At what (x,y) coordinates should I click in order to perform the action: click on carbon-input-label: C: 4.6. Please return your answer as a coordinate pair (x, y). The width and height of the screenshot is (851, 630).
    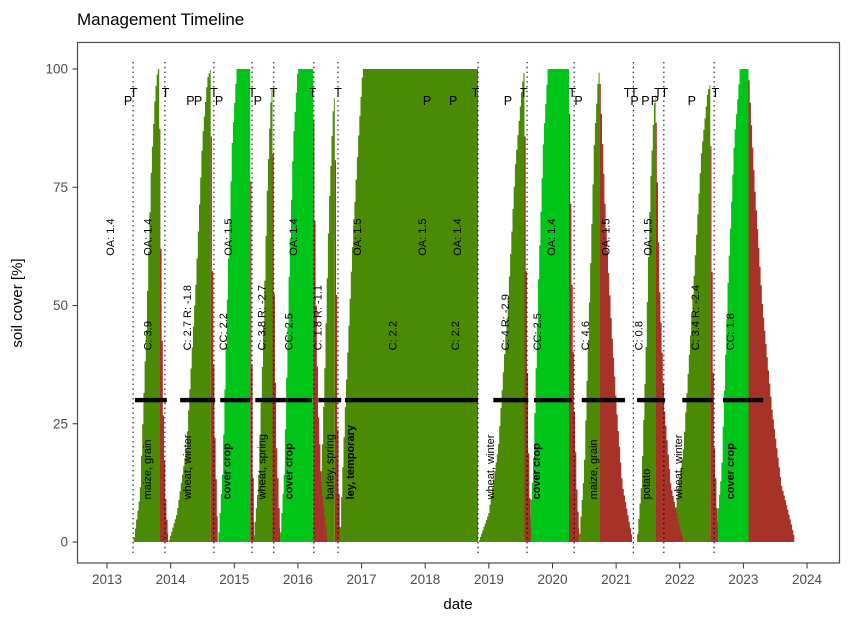
    Looking at the image, I should click on (586, 335).